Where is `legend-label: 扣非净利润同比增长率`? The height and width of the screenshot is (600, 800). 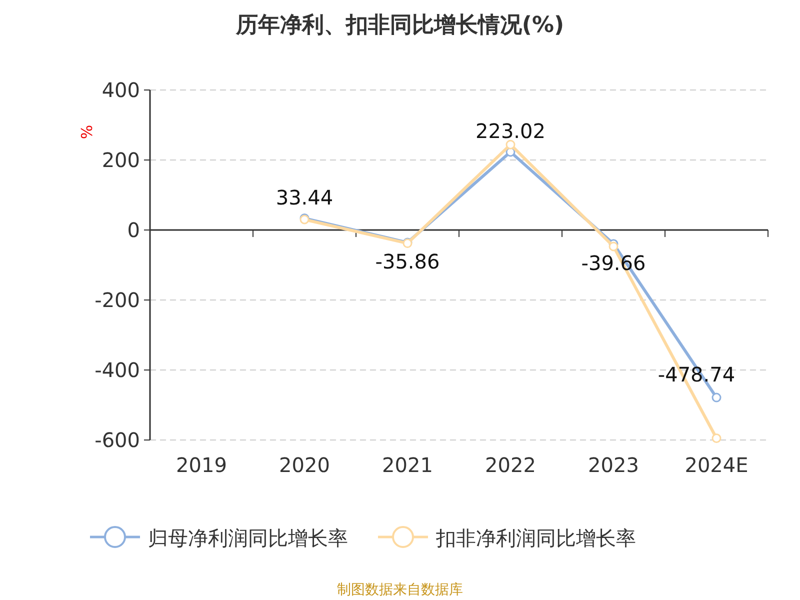 legend-label: 扣非净利润同比增长率 is located at coordinates (535, 538).